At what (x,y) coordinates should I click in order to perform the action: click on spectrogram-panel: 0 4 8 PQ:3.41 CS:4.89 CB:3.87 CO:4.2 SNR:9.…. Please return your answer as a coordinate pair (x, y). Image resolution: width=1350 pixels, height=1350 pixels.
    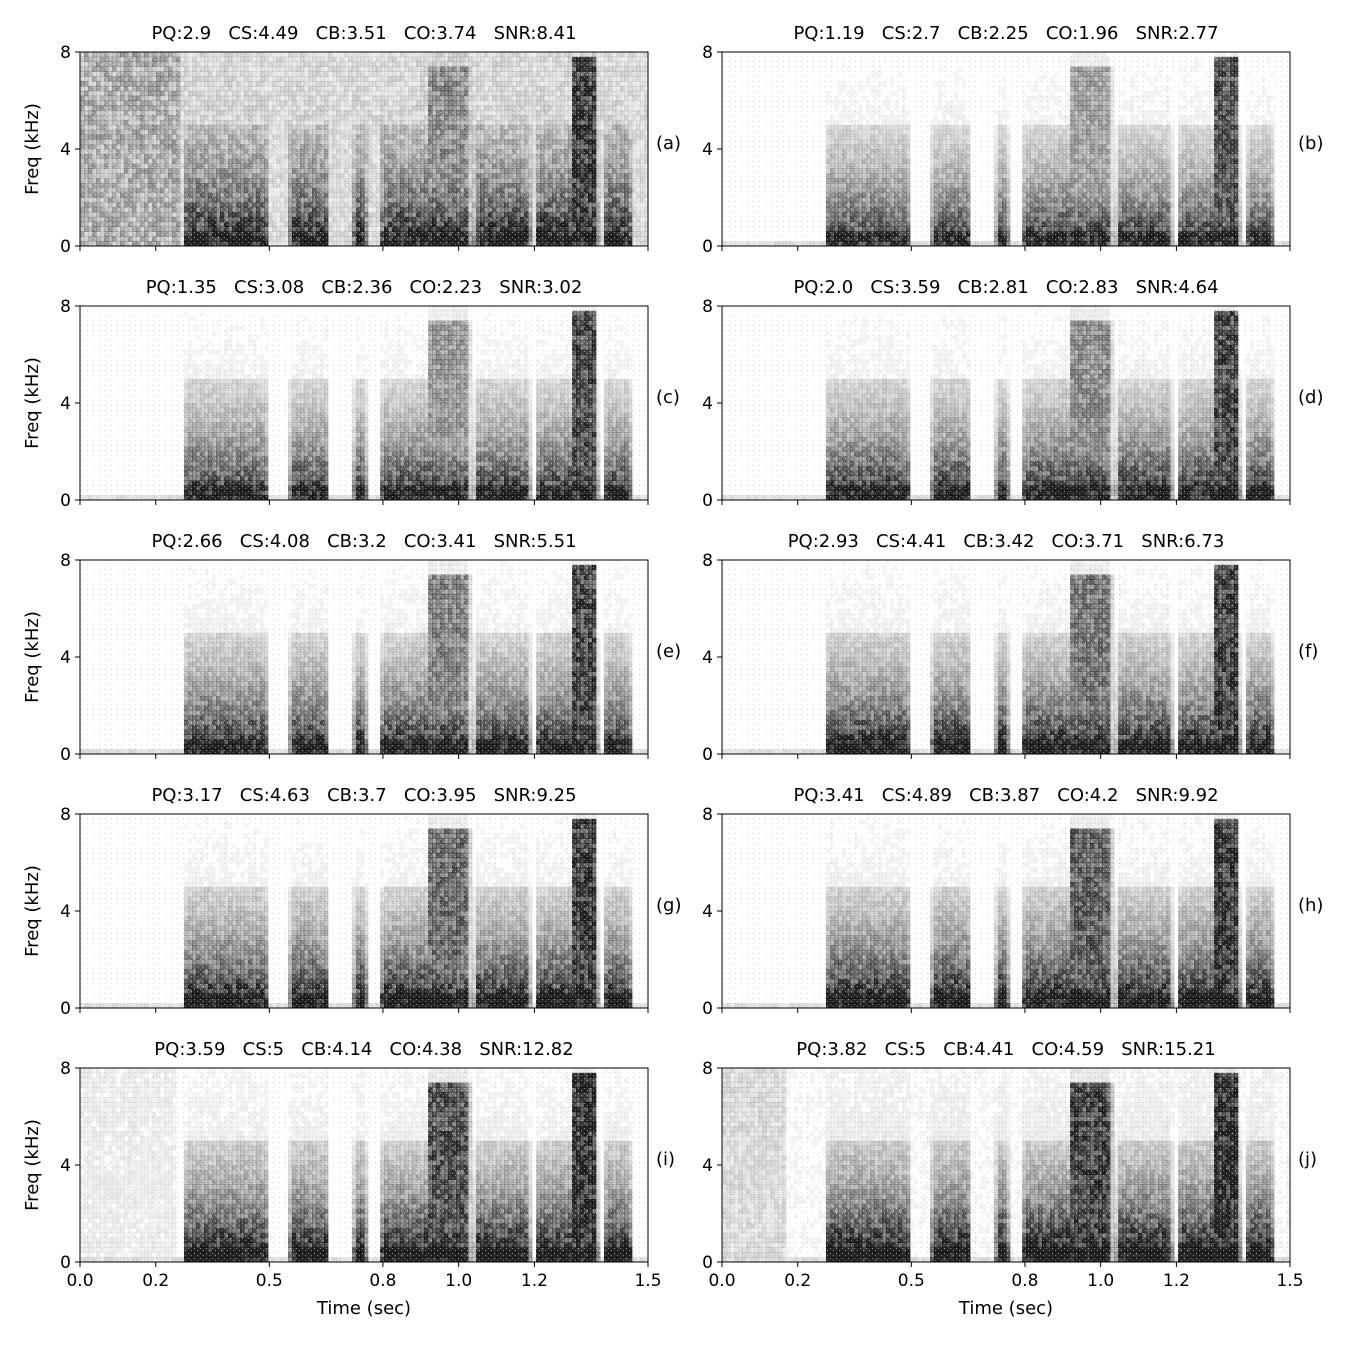
    Looking at the image, I should click on (1012, 902).